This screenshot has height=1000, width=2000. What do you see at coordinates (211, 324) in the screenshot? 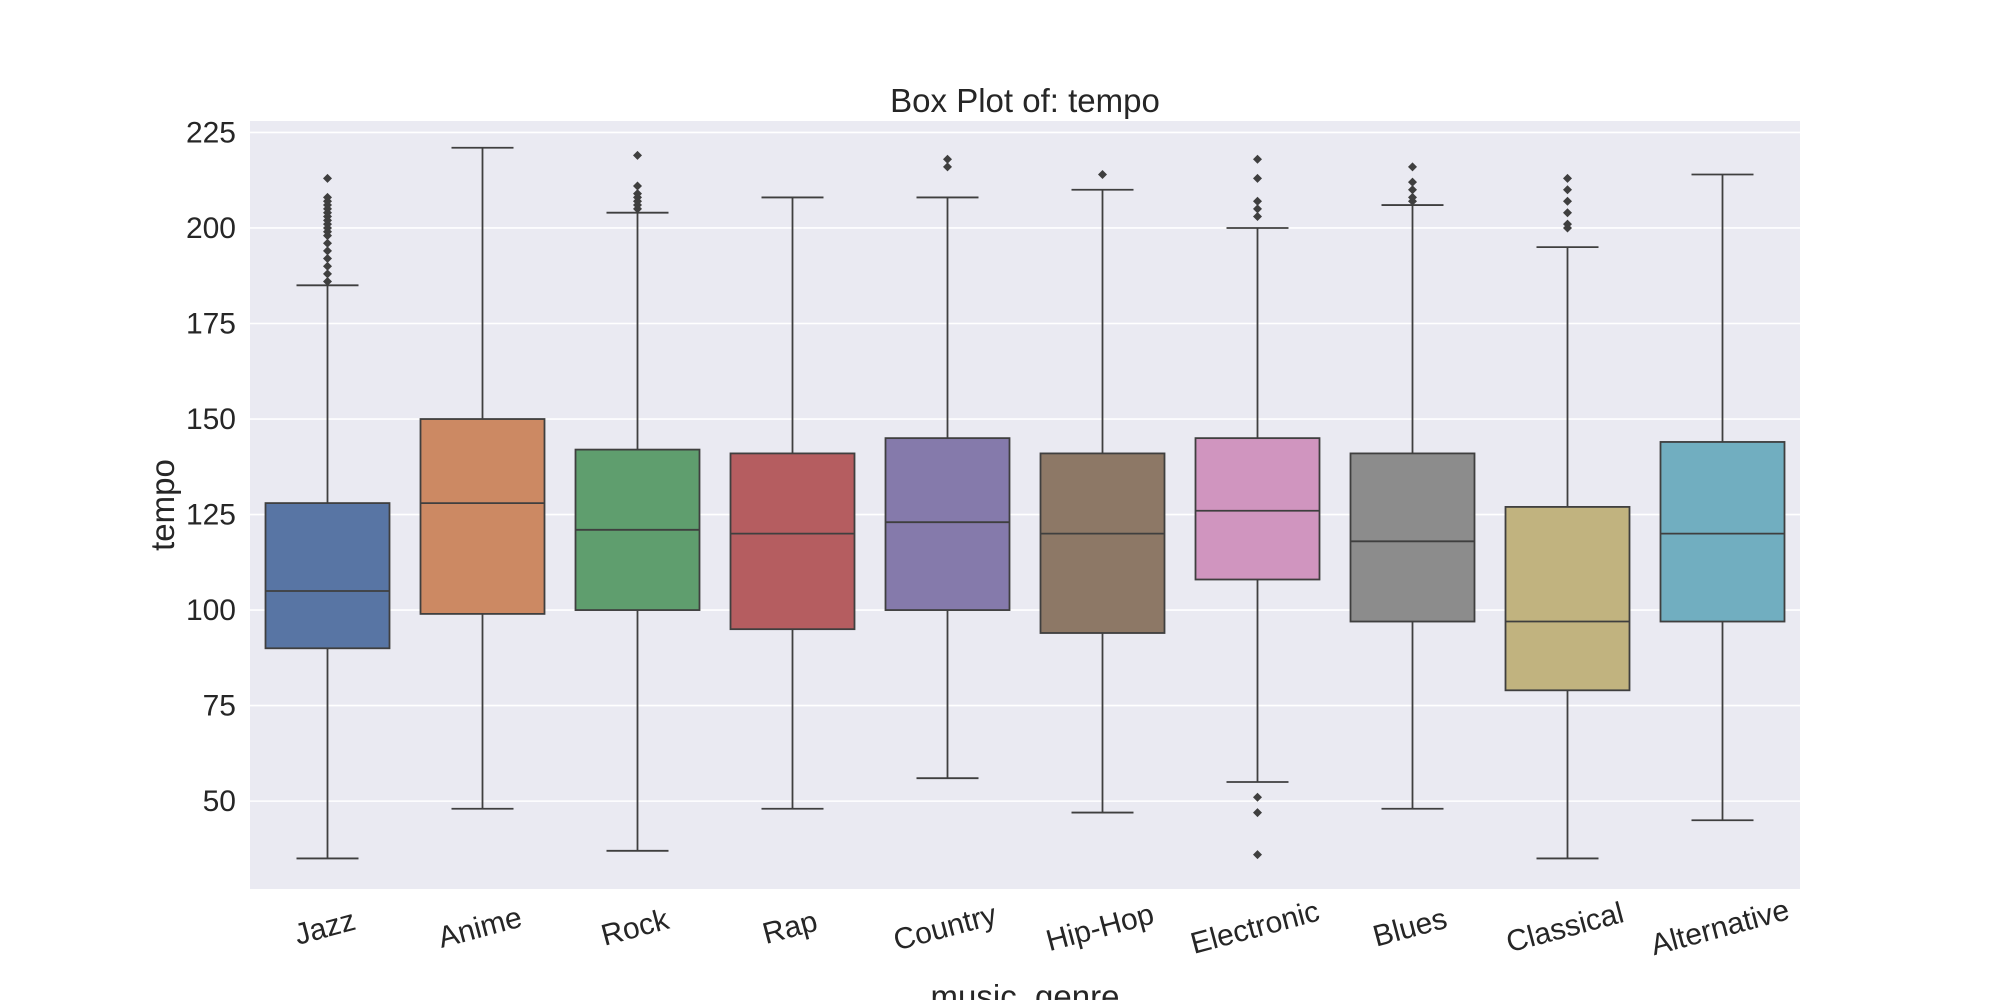
I see `y-tick-label: 175` at bounding box center [211, 324].